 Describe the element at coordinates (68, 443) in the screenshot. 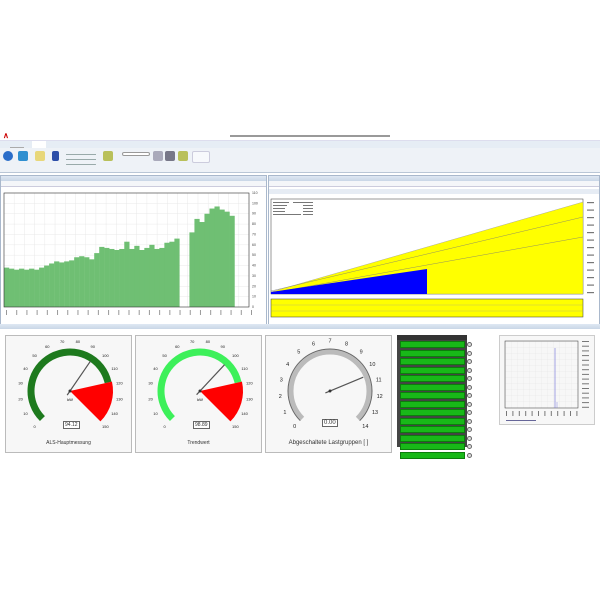

I see `gauge-label: ALS-Hauptmessung` at that location.